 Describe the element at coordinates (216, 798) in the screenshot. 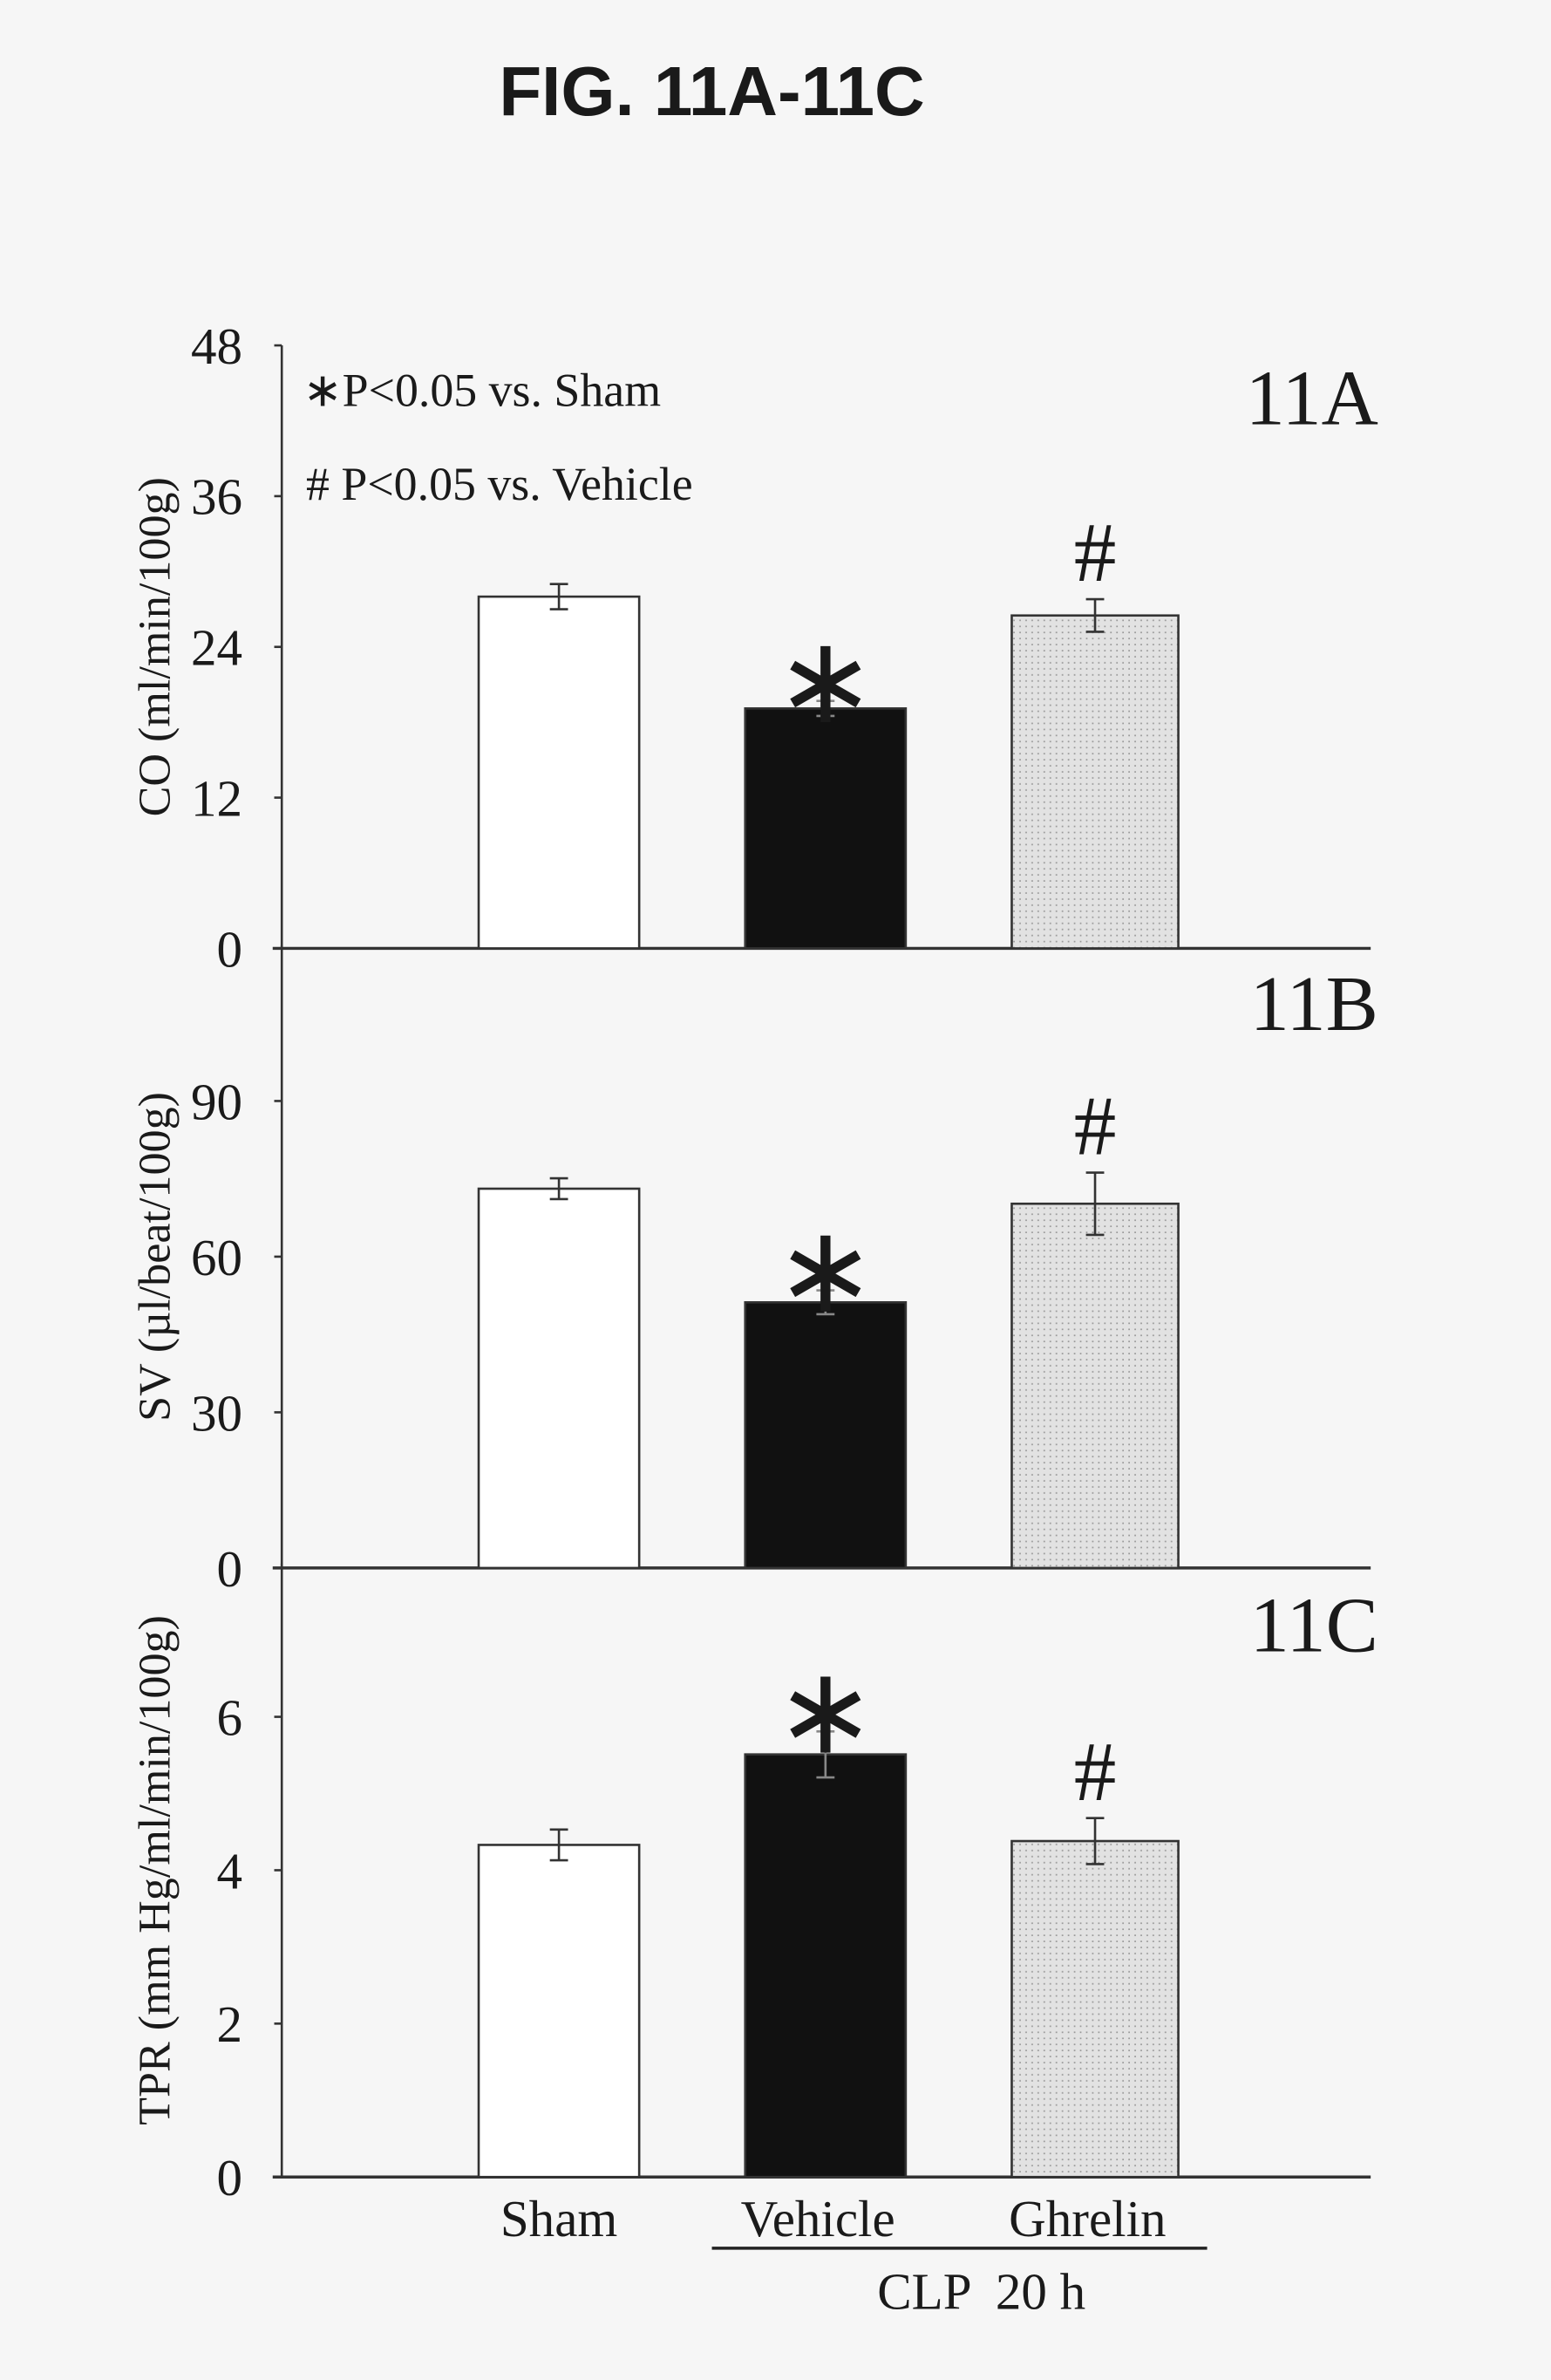

I see `y-tick-label: 12` at that location.